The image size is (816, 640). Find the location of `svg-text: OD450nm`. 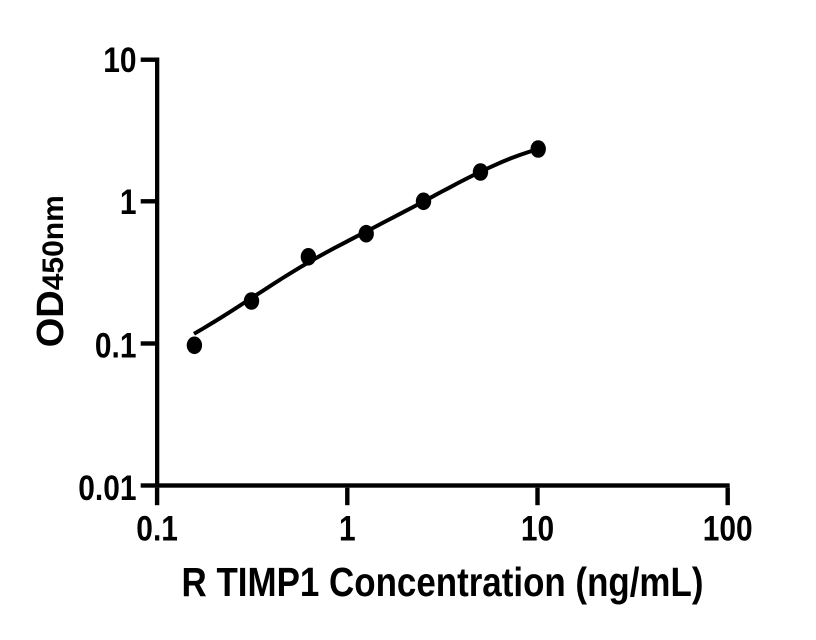

svg-text: OD450nm is located at coordinates (51, 271).